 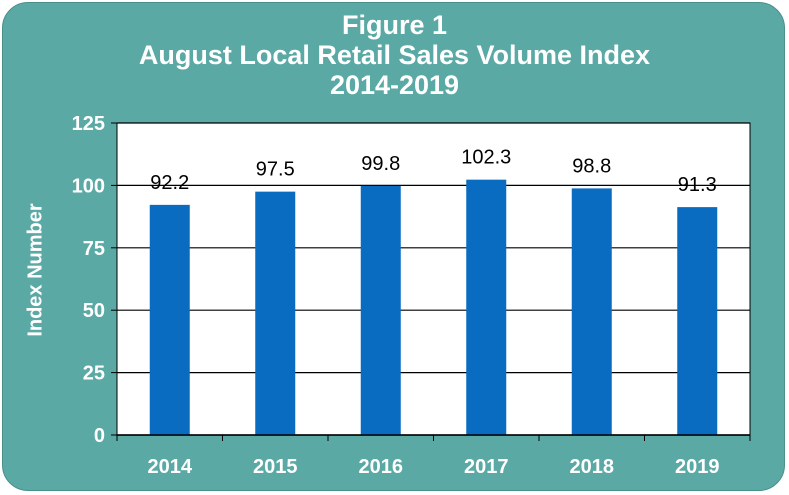 I want to click on data-label: 97.5, so click(x=275, y=170).